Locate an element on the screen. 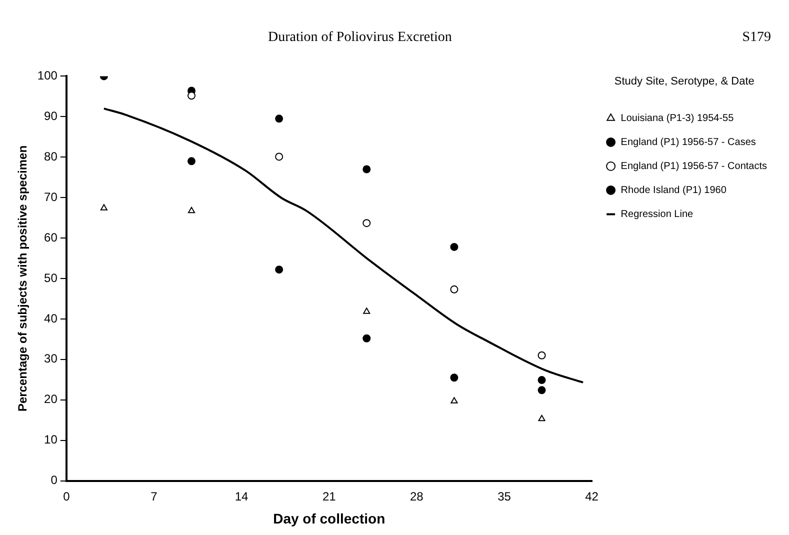 Image resolution: width=789 pixels, height=535 pixels. y-tick-label: 10 is located at coordinates (51, 439).